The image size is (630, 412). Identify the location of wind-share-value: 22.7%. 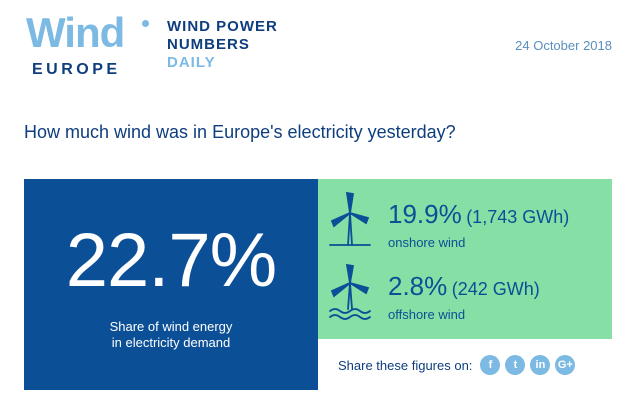
(171, 260).